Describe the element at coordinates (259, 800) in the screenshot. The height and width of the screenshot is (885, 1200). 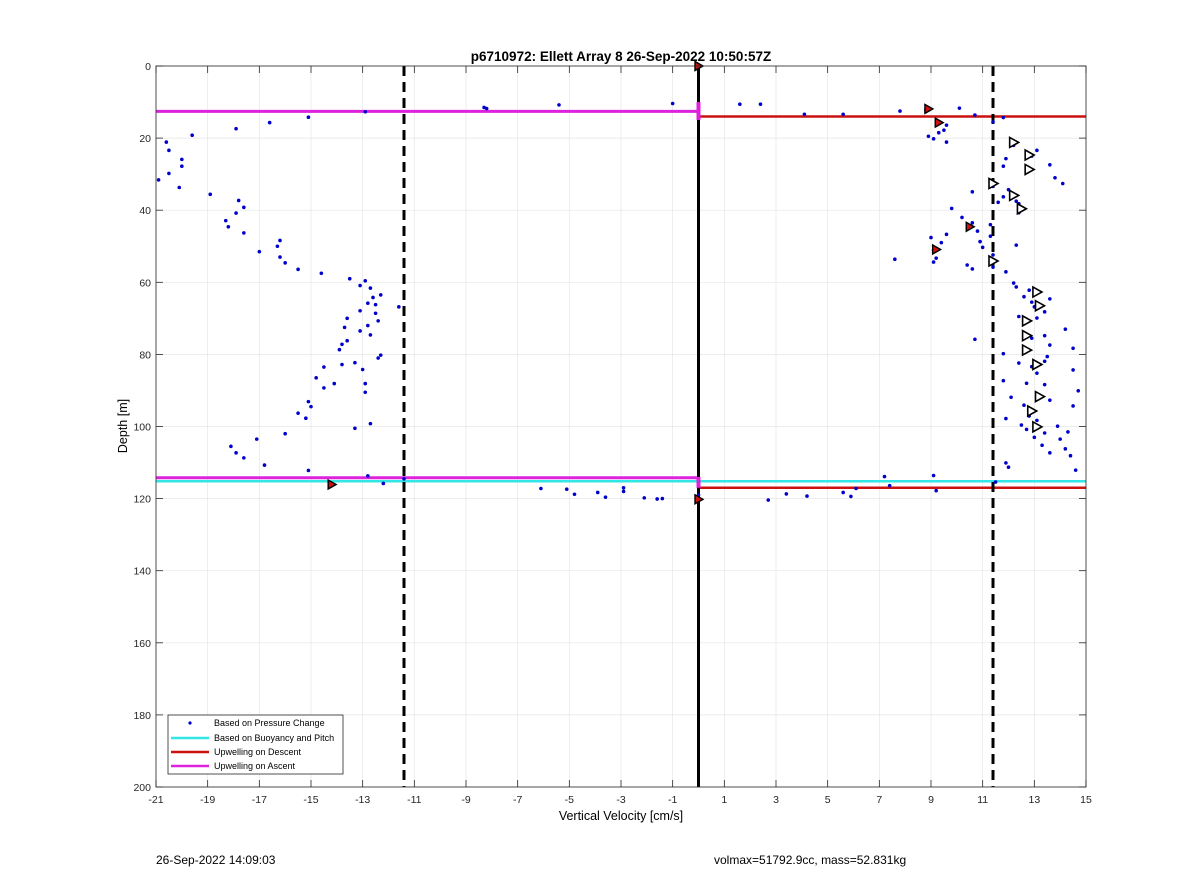
I see `x-tick-label: -17` at that location.